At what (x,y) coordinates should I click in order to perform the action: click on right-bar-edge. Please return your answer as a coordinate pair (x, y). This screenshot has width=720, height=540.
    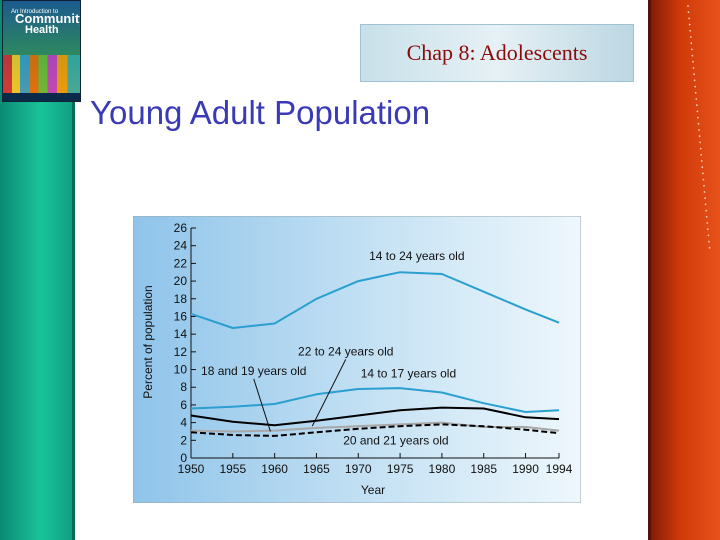
    Looking at the image, I should click on (649, 270).